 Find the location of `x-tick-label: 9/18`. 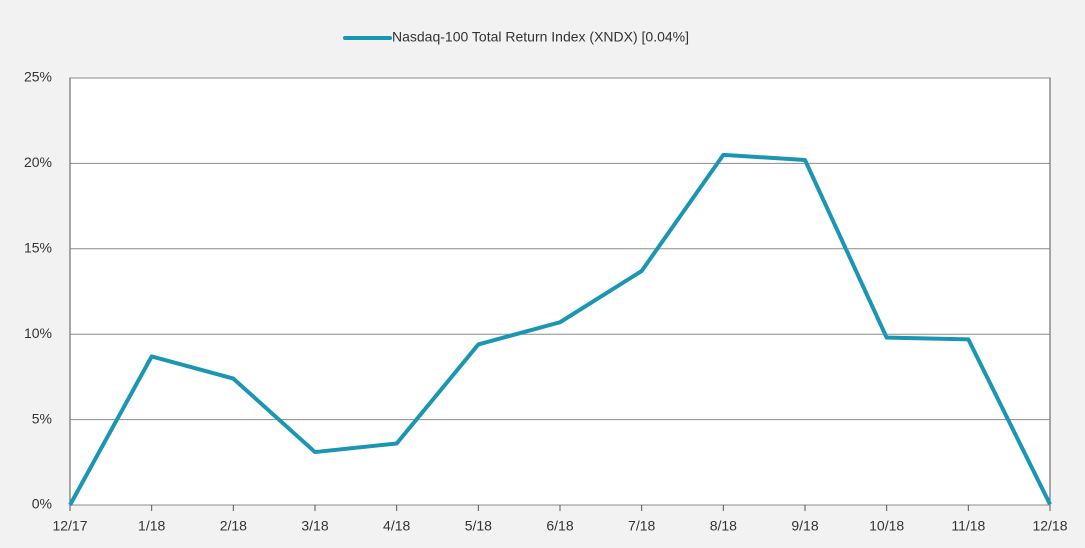

x-tick-label: 9/18 is located at coordinates (804, 526).